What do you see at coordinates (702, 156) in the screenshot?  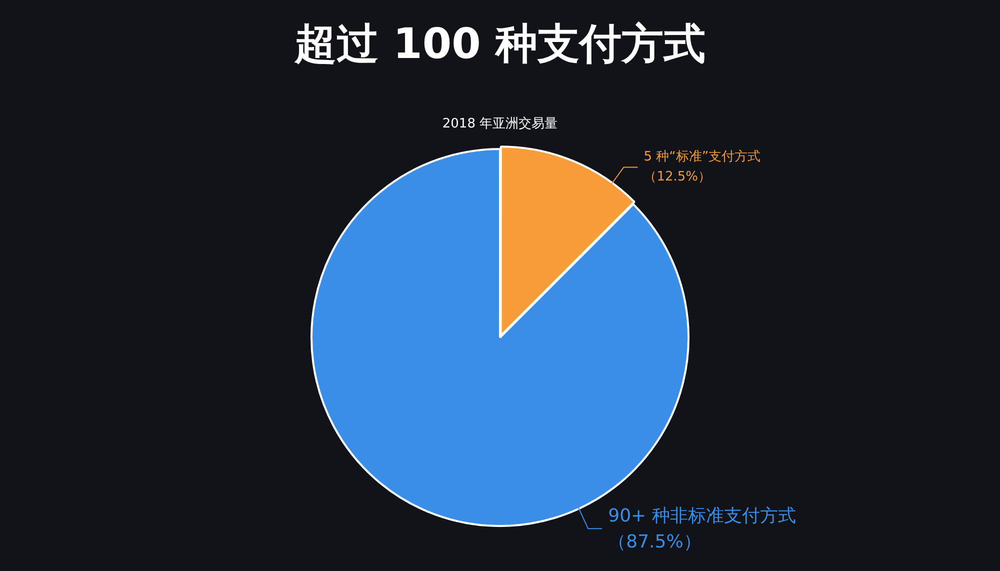 I see `slice-label: 5 种“标准”支付方式` at bounding box center [702, 156].